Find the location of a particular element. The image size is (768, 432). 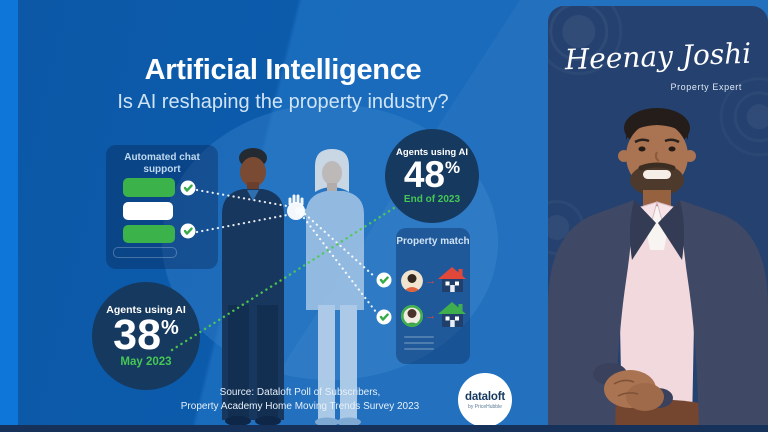

page-title: Artificial Intelligence is located at coordinates (283, 70).